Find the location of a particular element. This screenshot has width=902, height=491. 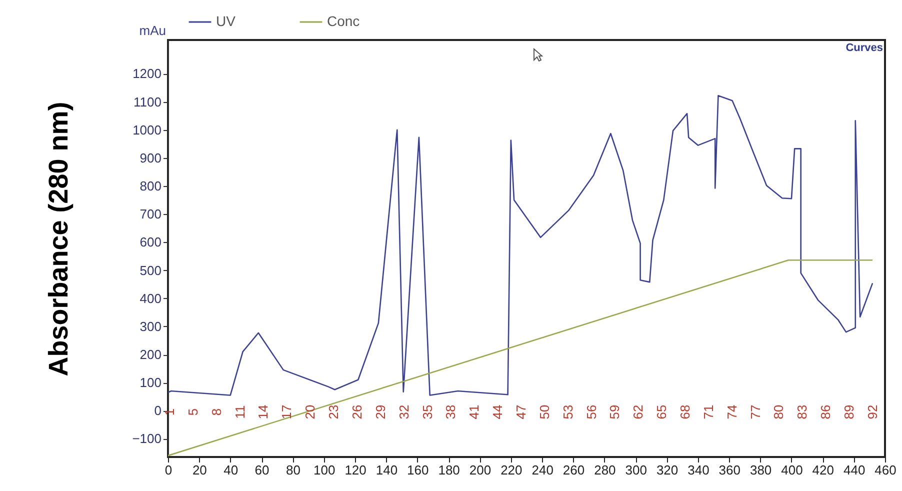

annotation: 71 is located at coordinates (708, 412).